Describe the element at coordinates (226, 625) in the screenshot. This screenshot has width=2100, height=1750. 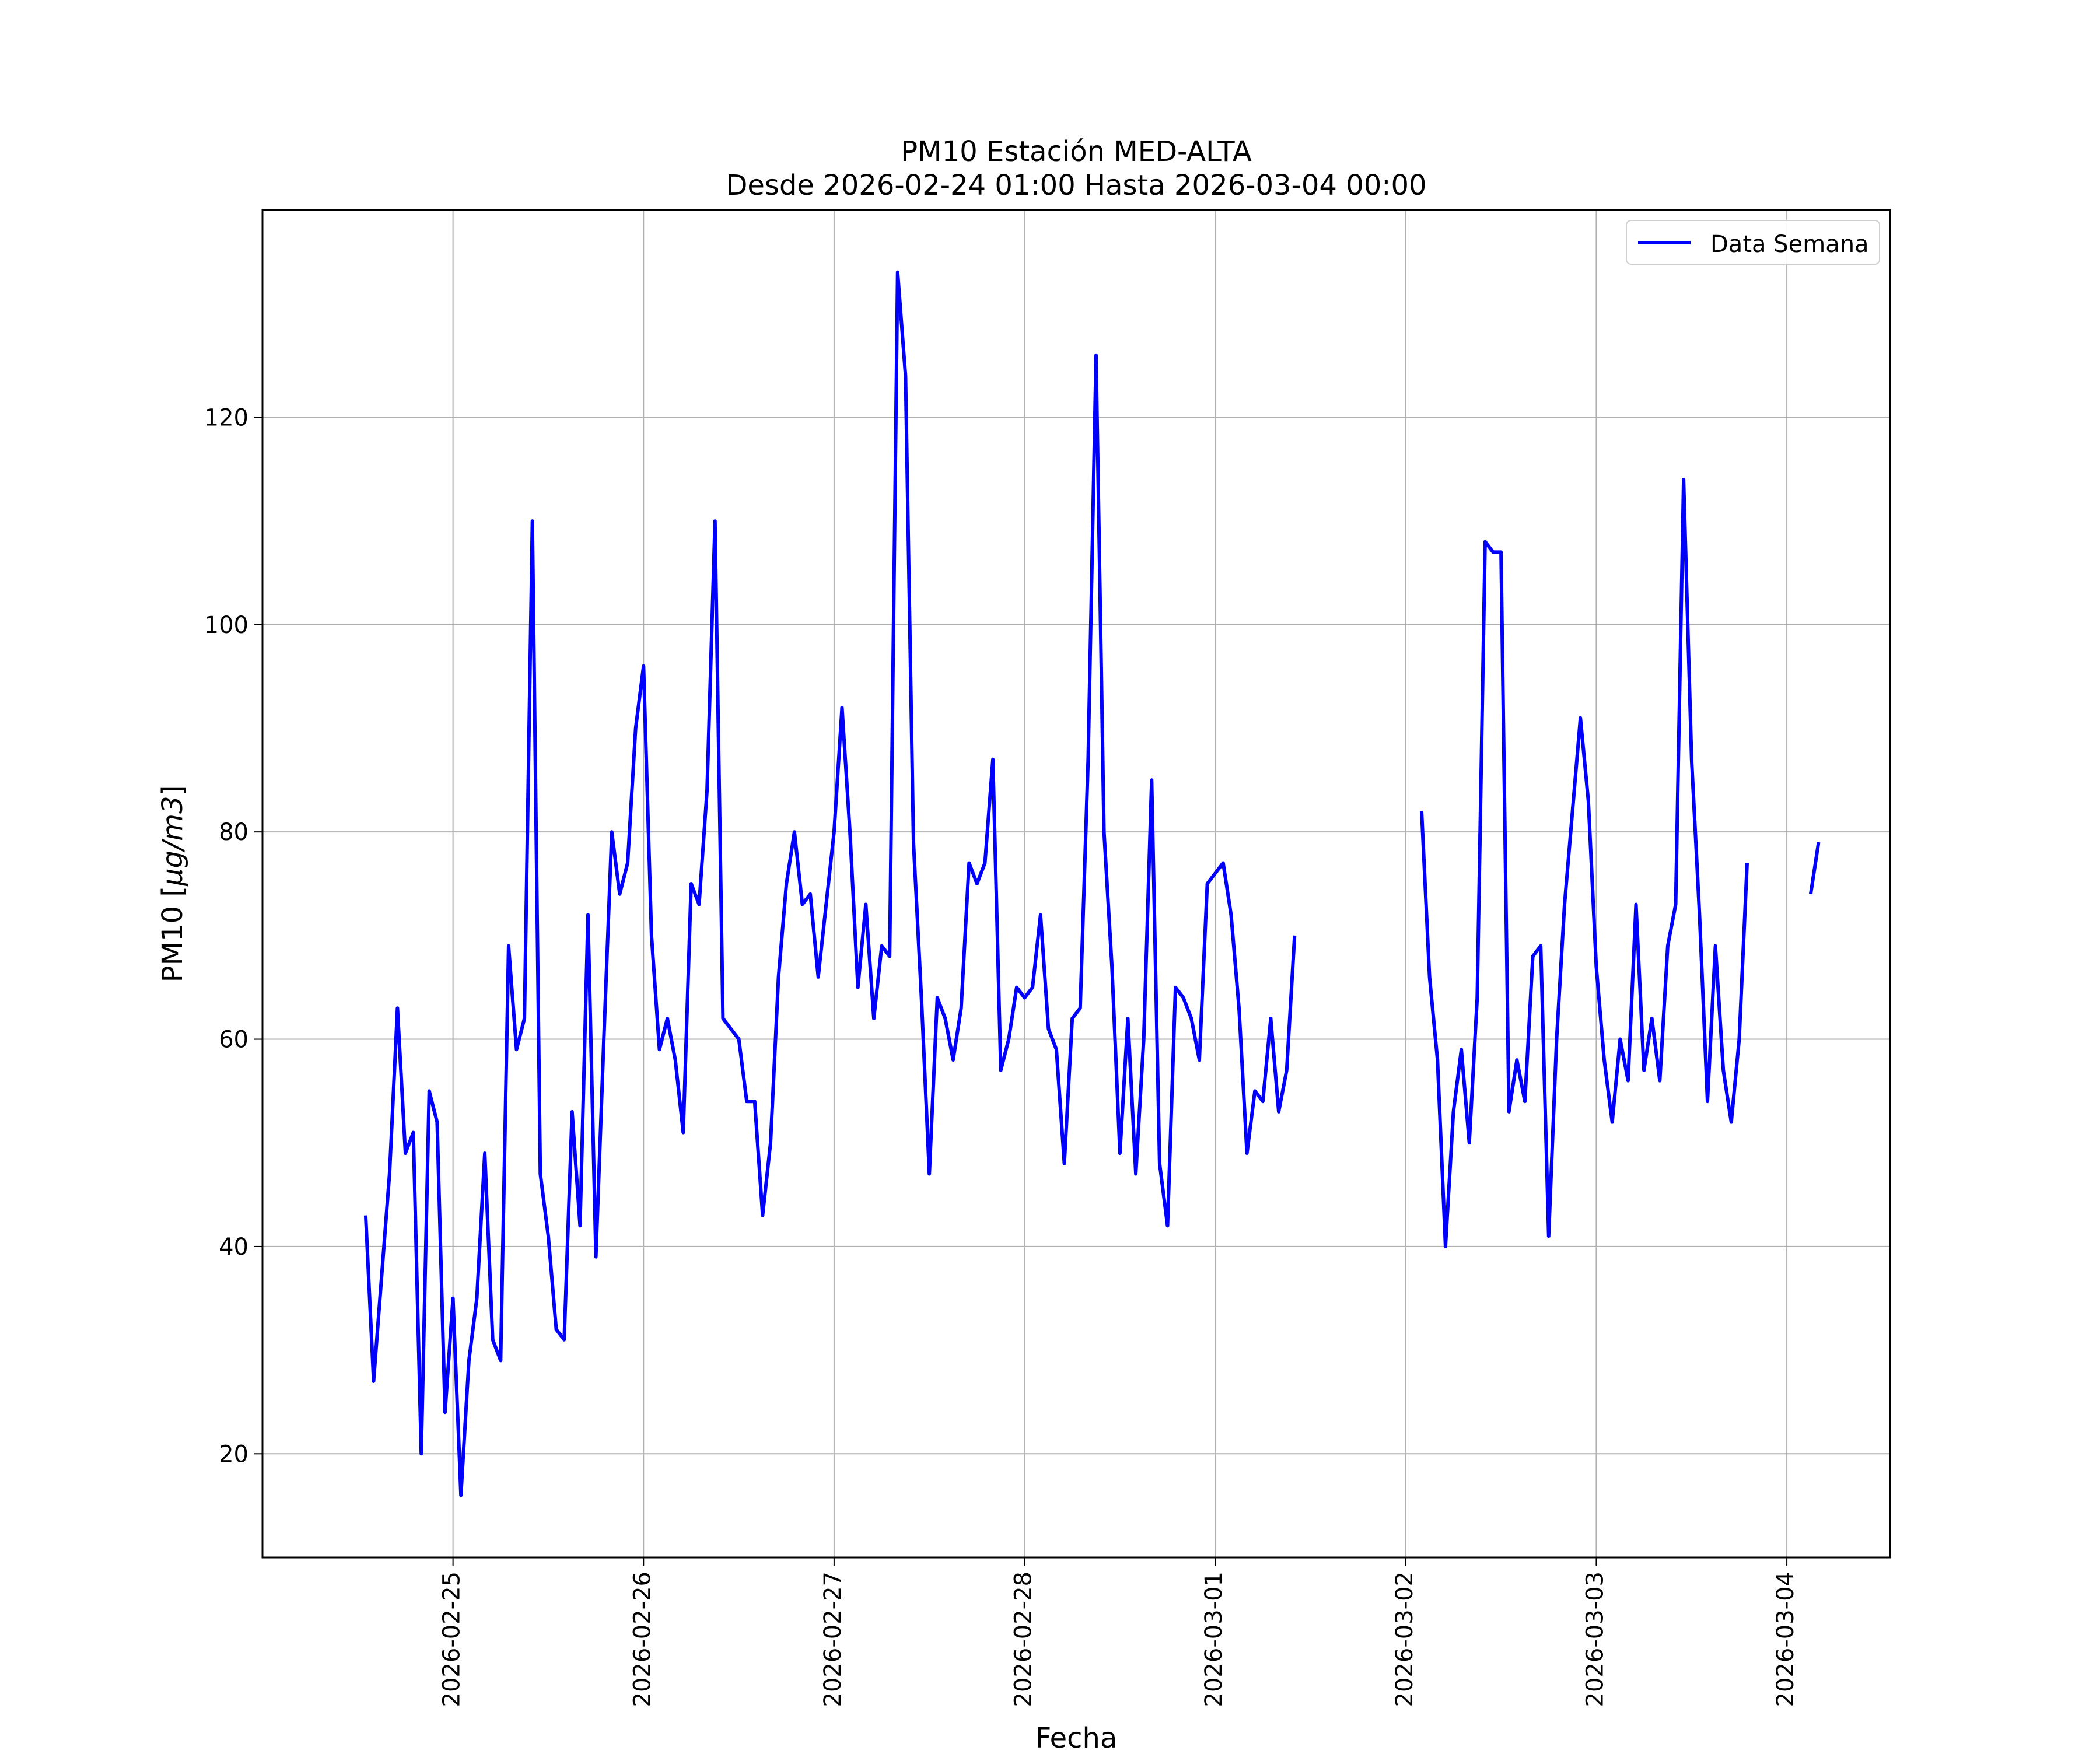
I see `y-tick-label: 100` at that location.